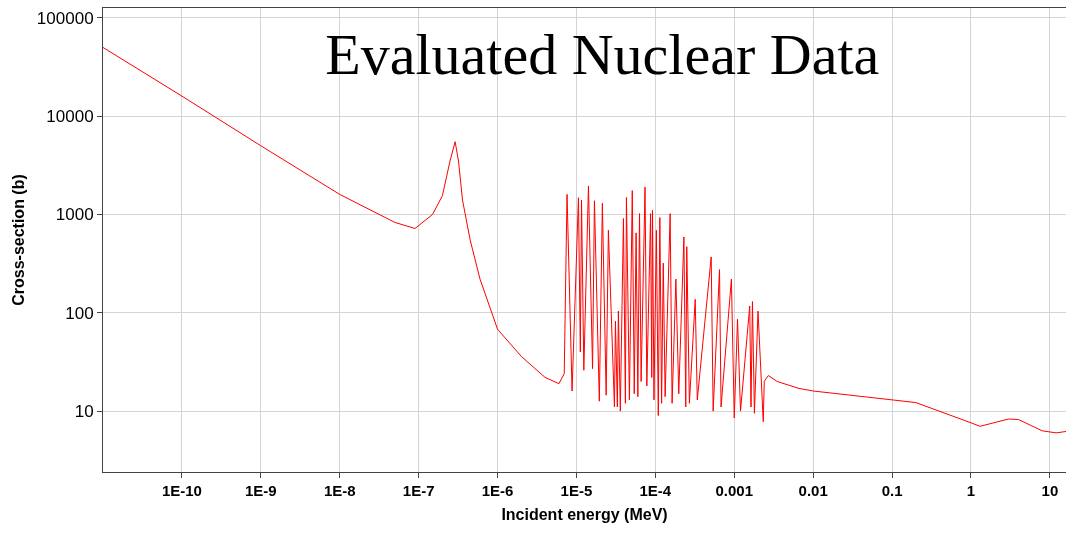 This screenshot has height=538, width=1066. I want to click on x-tick-label: 0.1, so click(892, 490).